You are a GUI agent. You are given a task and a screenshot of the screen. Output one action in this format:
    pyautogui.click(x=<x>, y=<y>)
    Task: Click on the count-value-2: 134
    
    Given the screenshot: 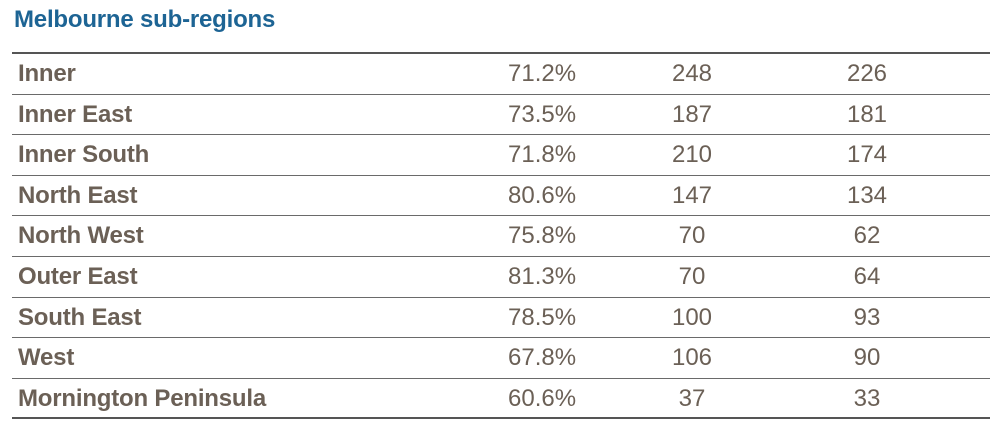 What is the action you would take?
    pyautogui.click(x=867, y=195)
    